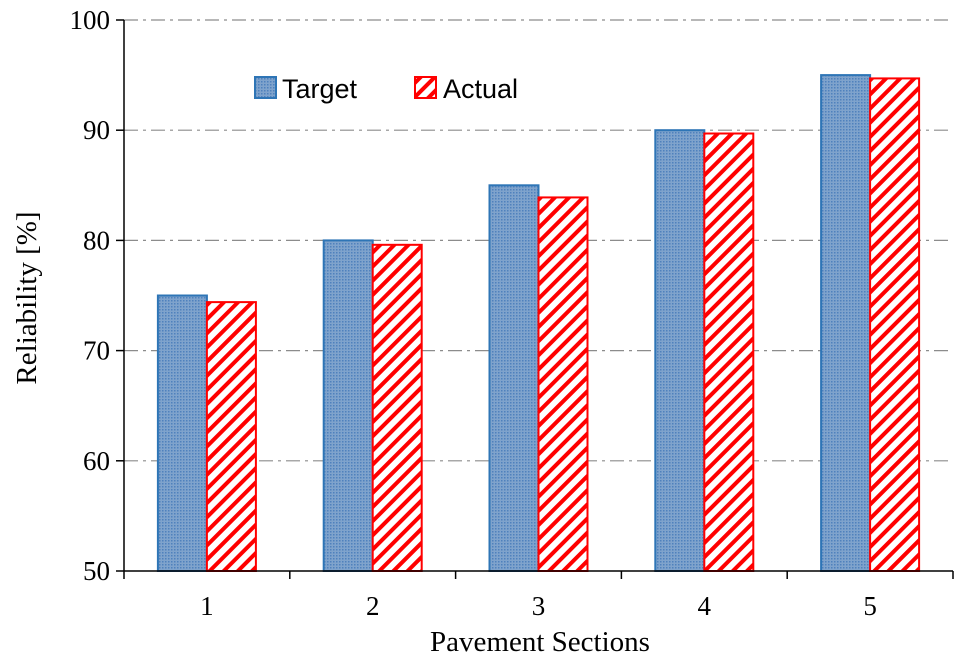 Image resolution: width=957 pixels, height=659 pixels. I want to click on legend: Target Actual, so click(386, 89).